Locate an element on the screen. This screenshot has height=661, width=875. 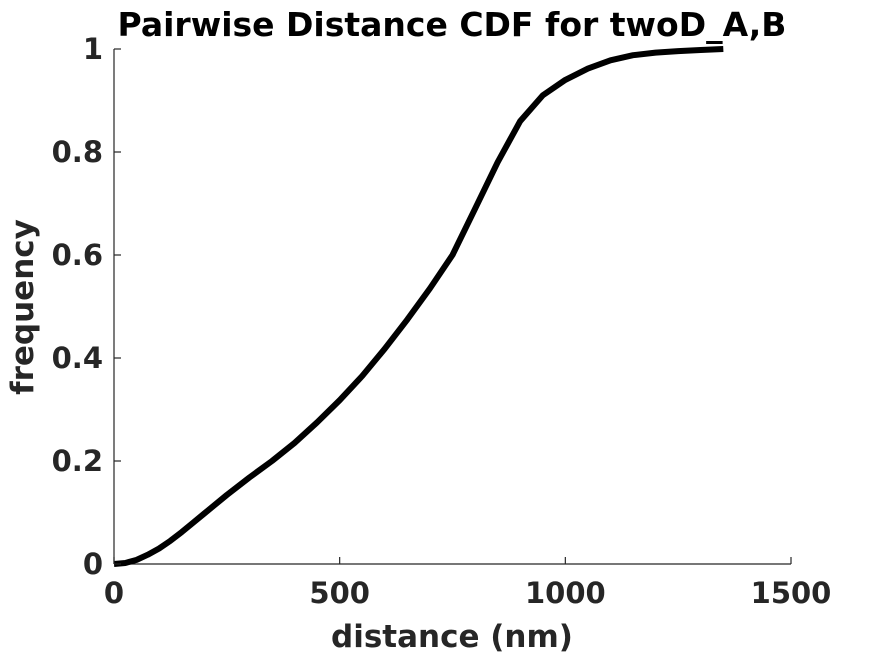
x-tick-label: 1000 is located at coordinates (565, 593).